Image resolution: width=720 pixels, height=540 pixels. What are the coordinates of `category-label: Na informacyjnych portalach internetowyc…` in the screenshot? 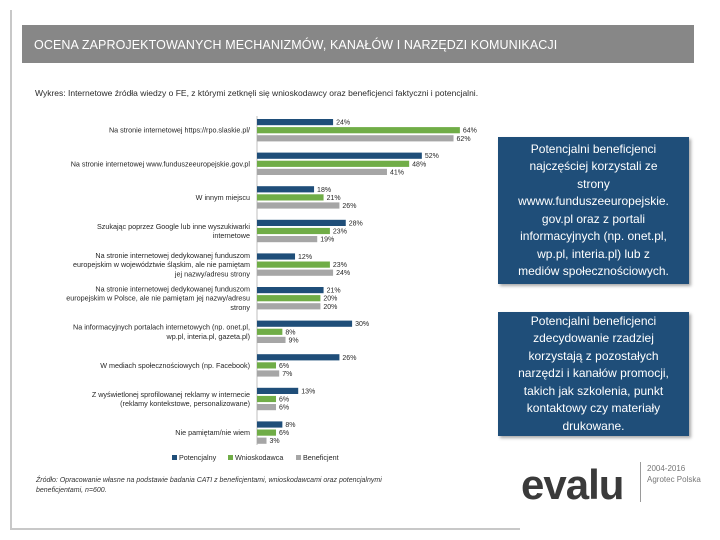 It's located at (161, 332).